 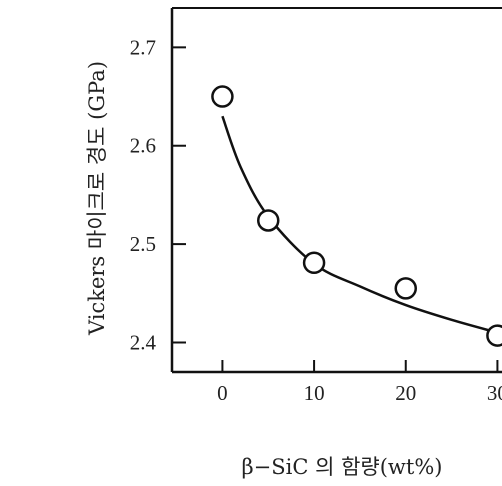 I want to click on x-tick-label: 20, so click(x=405, y=393).